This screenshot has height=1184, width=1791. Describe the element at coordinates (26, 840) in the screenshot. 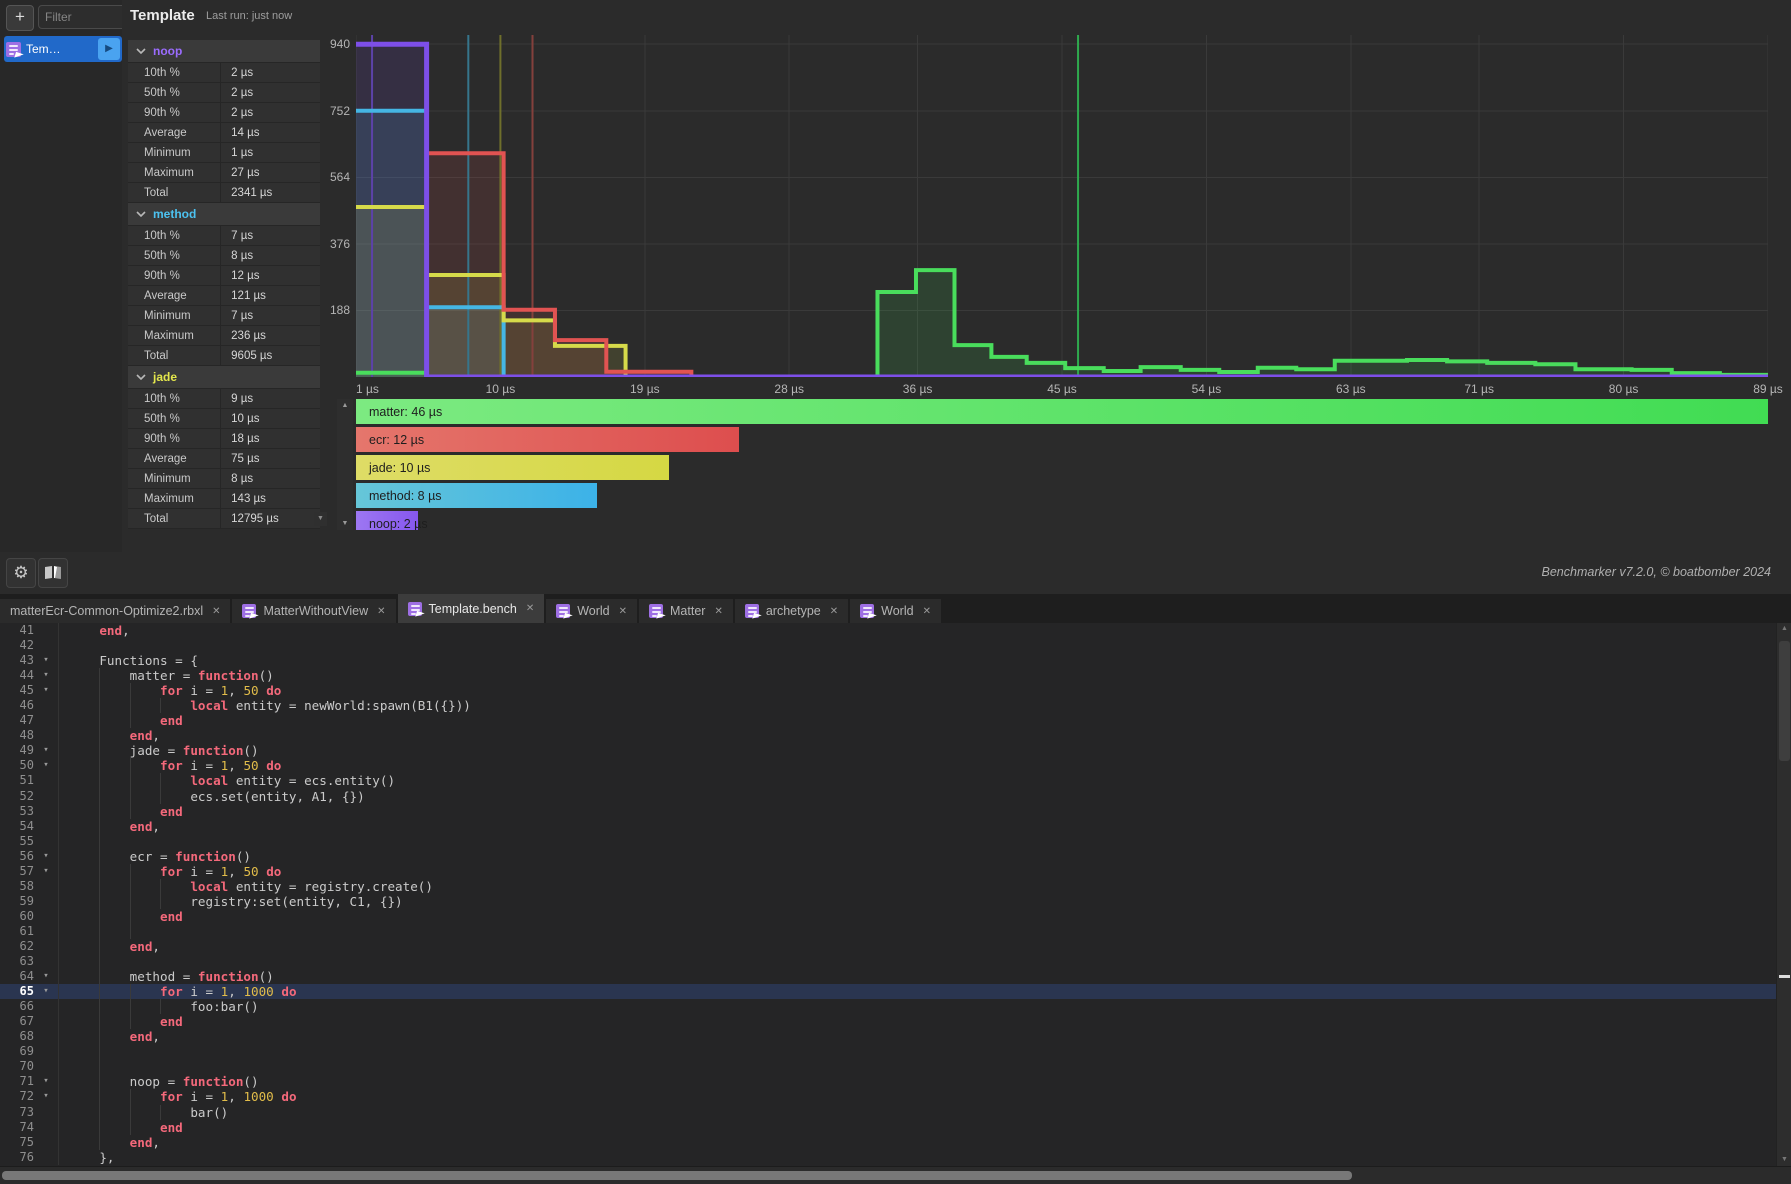

I see `line-number: 55` at that location.